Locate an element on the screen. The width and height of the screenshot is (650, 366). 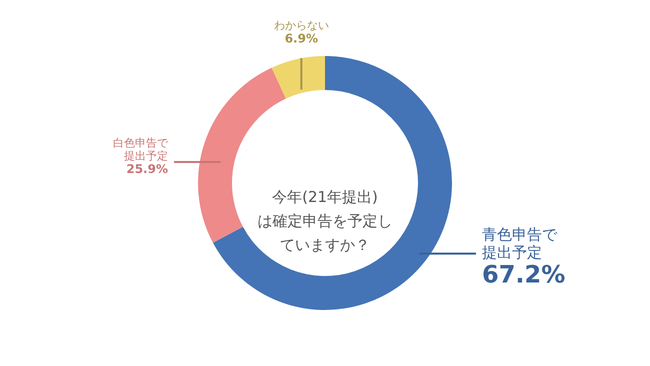
donut-slice is located at coordinates (298, 77).